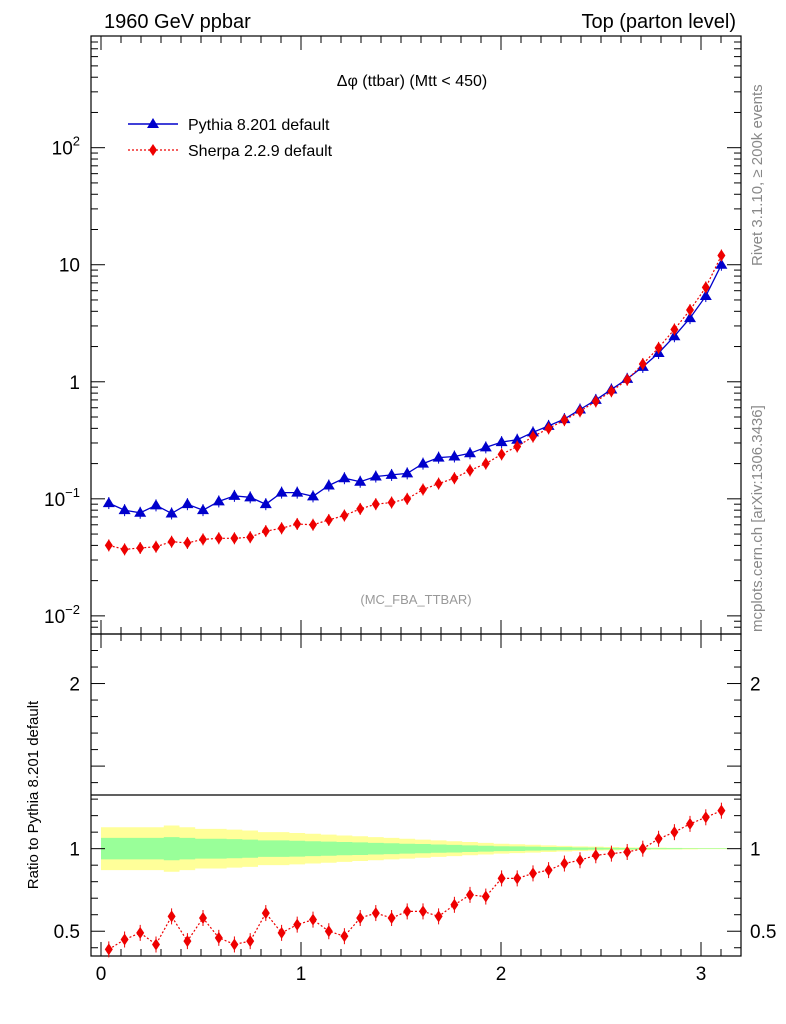 Image resolution: width=786 pixels, height=1024 pixels. I want to click on y-tick-label: 10, so click(69, 266).